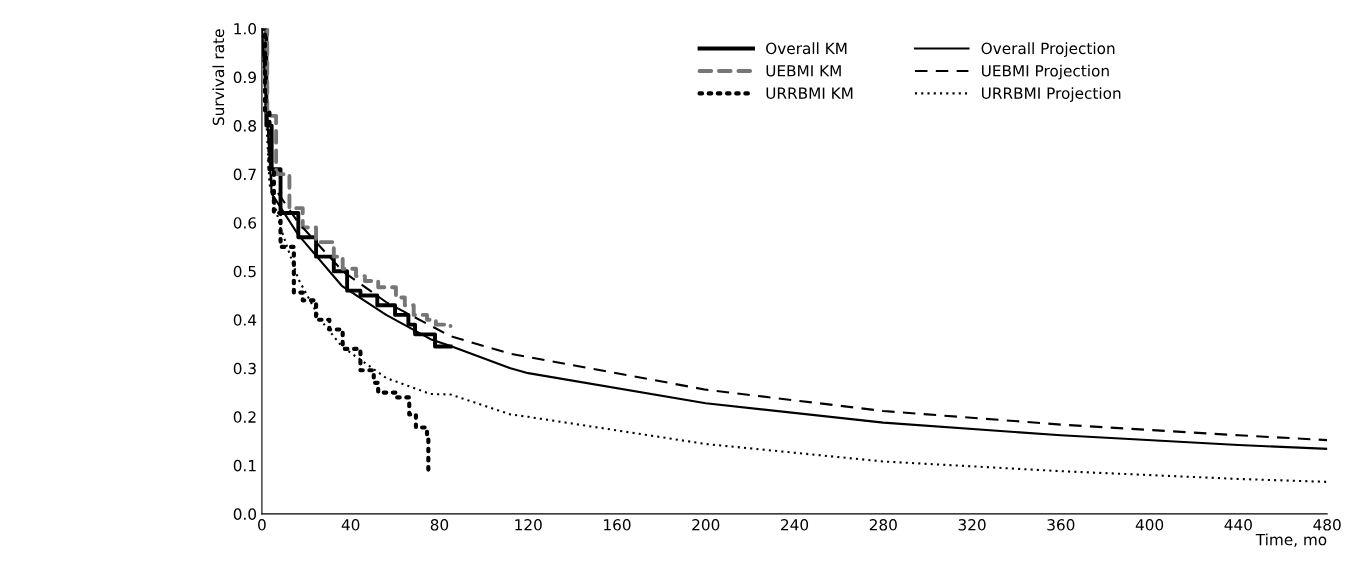 This screenshot has height=571, width=1357. Describe the element at coordinates (350, 525) in the screenshot. I see `x-tick-label: 40` at that location.